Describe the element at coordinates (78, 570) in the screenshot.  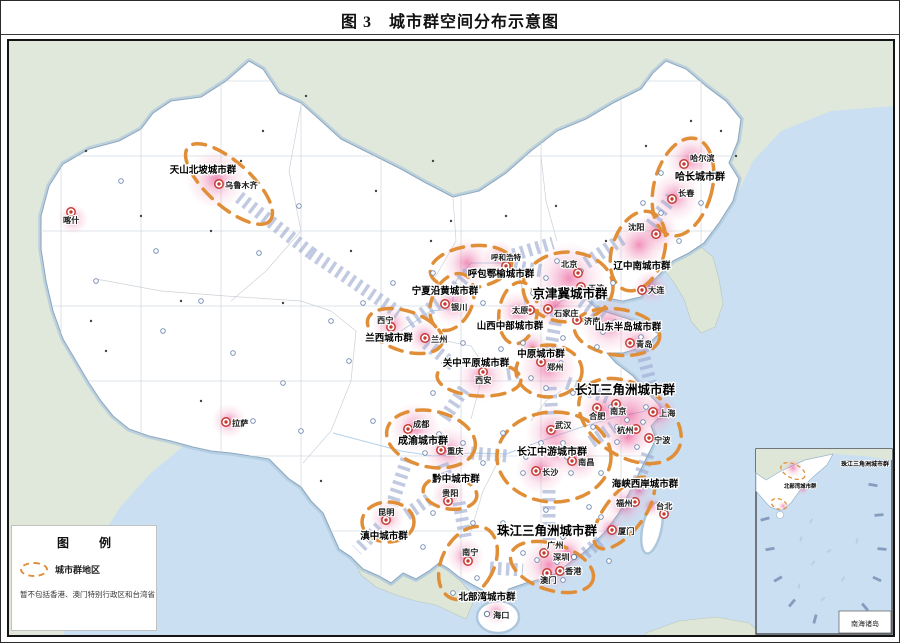
I see `legend-item-label: 城市群地区` at that location.